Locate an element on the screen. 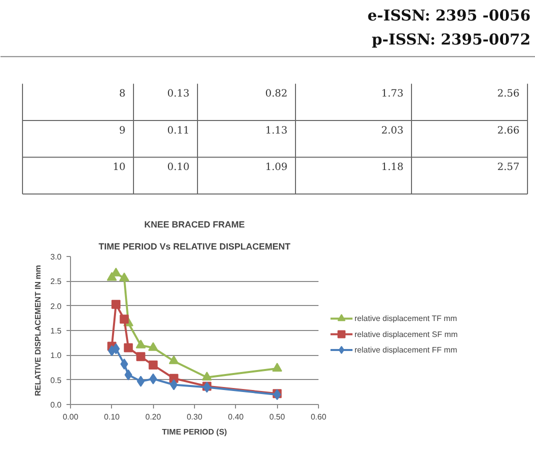 The image size is (535, 456). legend-label: relative displacement FF mm is located at coordinates (406, 349).